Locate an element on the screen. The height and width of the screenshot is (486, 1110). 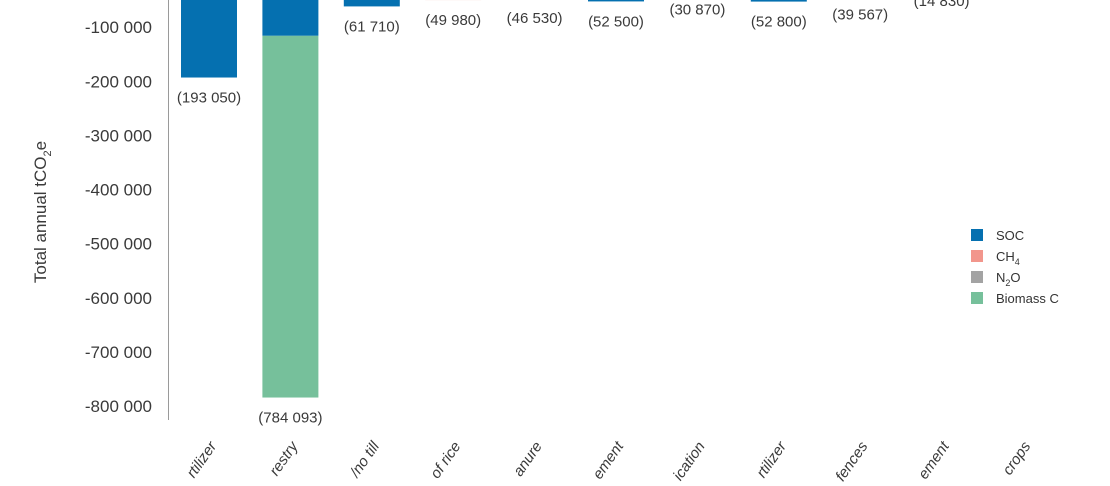
legend-label: CH4 is located at coordinates (1008, 258).